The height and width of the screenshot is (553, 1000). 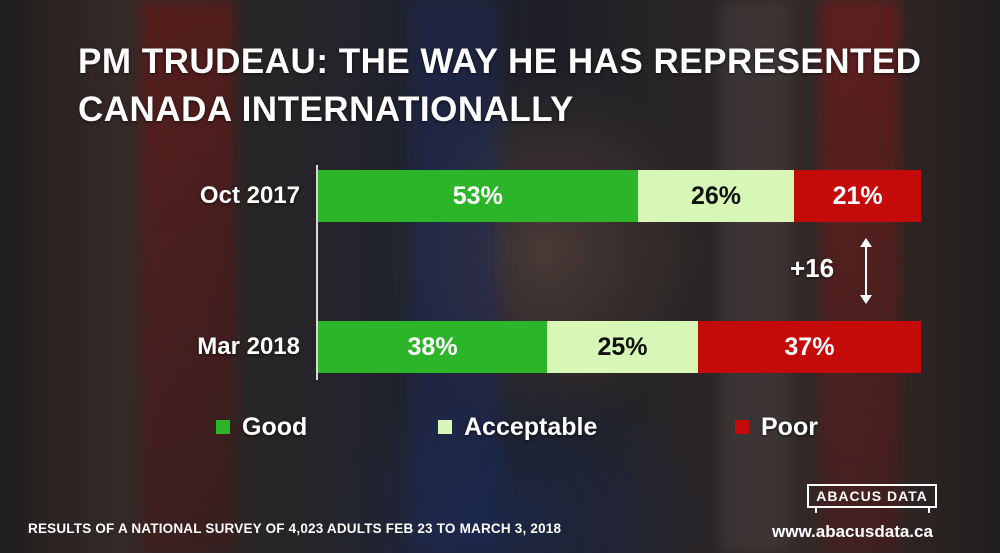 I want to click on bar-segment-acceptable: 25%, so click(x=622, y=347).